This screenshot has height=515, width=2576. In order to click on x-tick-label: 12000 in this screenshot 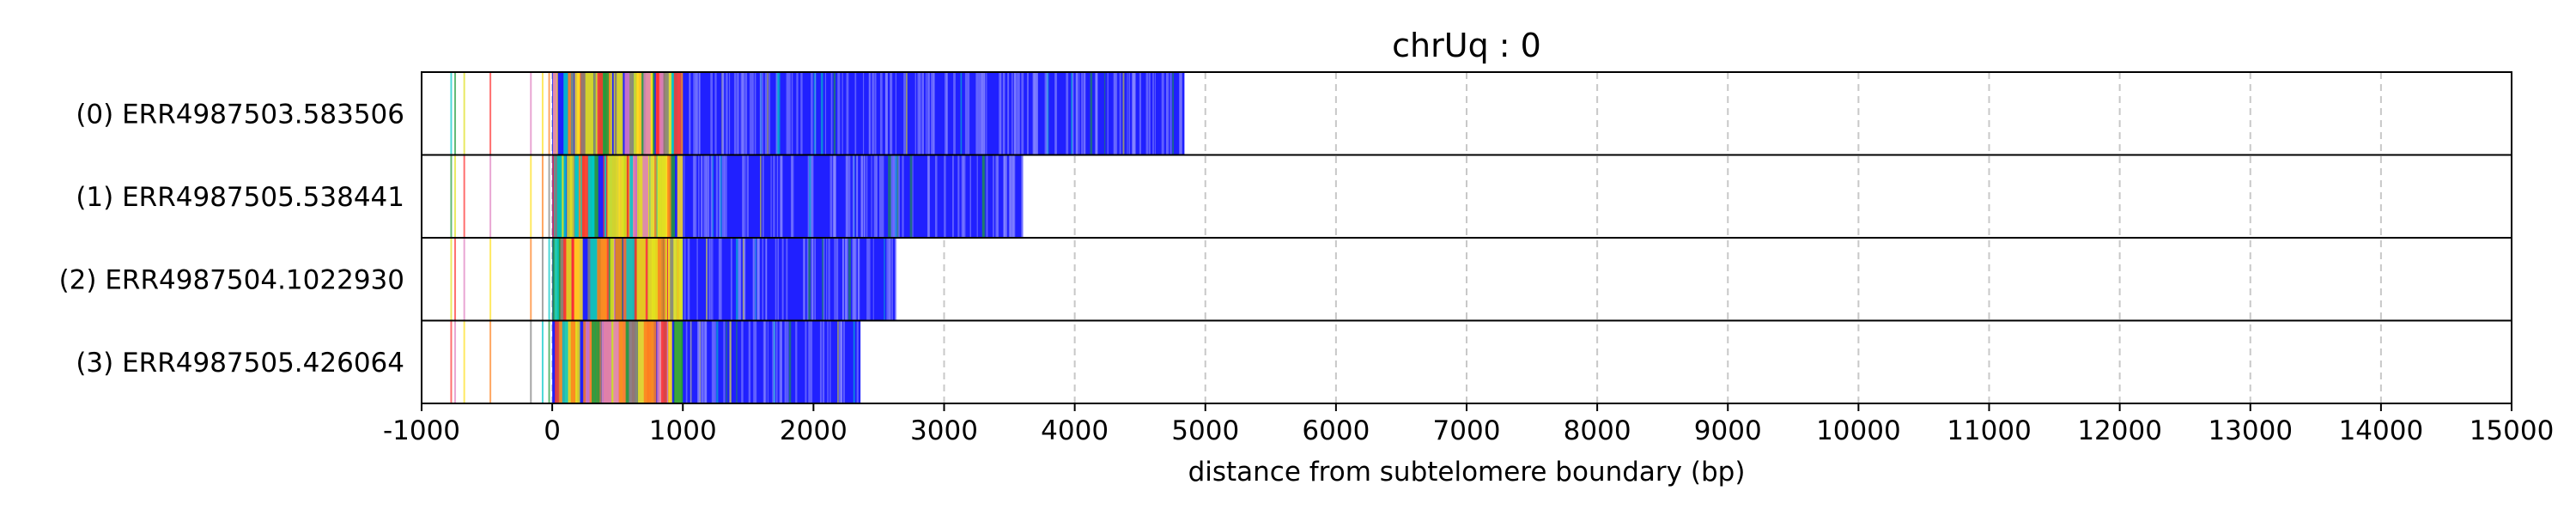, I will do `click(2119, 430)`.